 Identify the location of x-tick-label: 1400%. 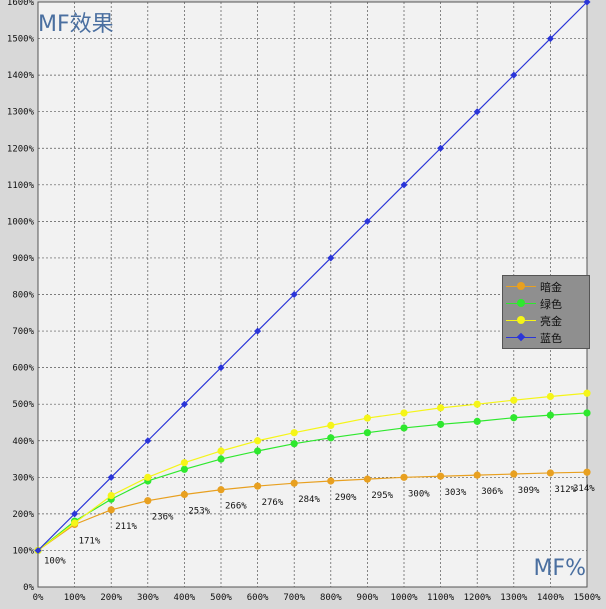
(551, 598).